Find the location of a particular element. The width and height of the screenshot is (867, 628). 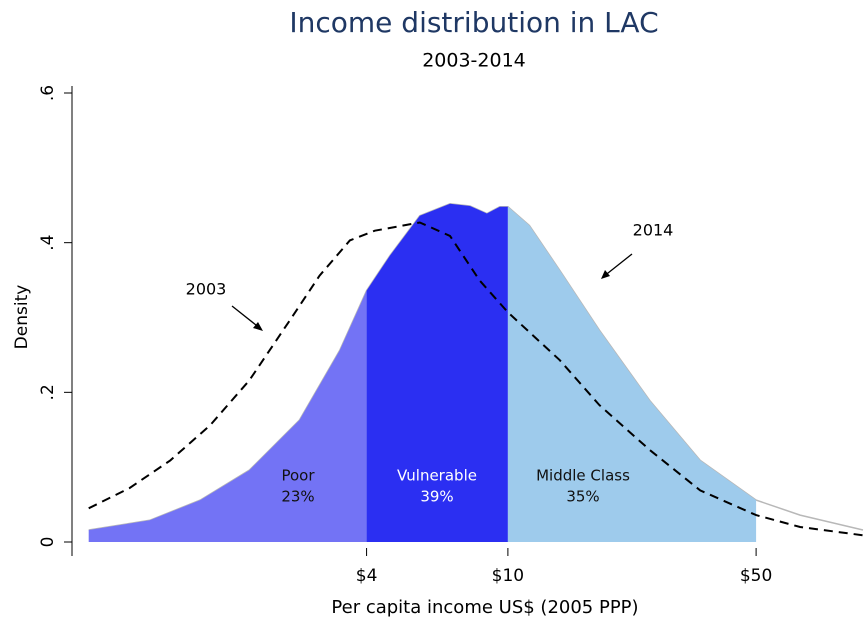

region-name: Middle Class is located at coordinates (583, 476).